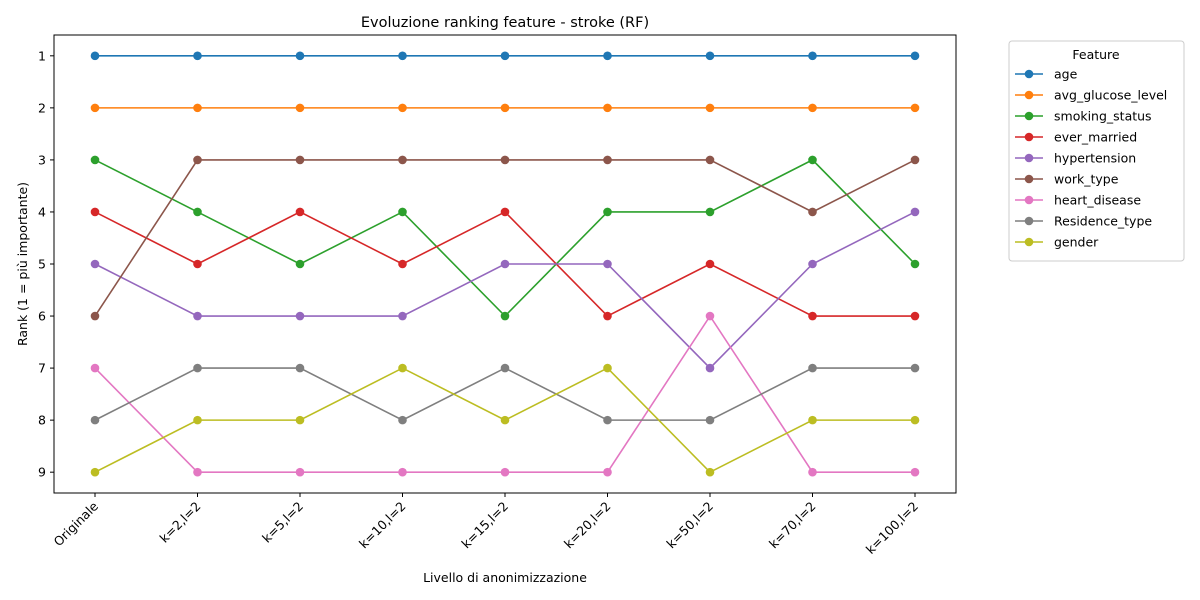  Describe the element at coordinates (42, 264) in the screenshot. I see `y-tick-label: 5` at that location.